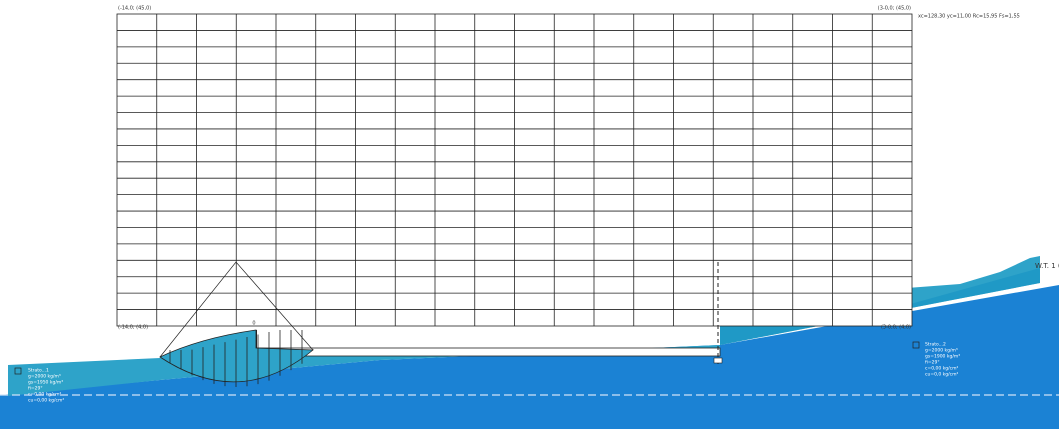 The image size is (1059, 429). What do you see at coordinates (894, 9) in the screenshot?
I see `corner-label: (3-0,0; (45,0)` at bounding box center [894, 9].